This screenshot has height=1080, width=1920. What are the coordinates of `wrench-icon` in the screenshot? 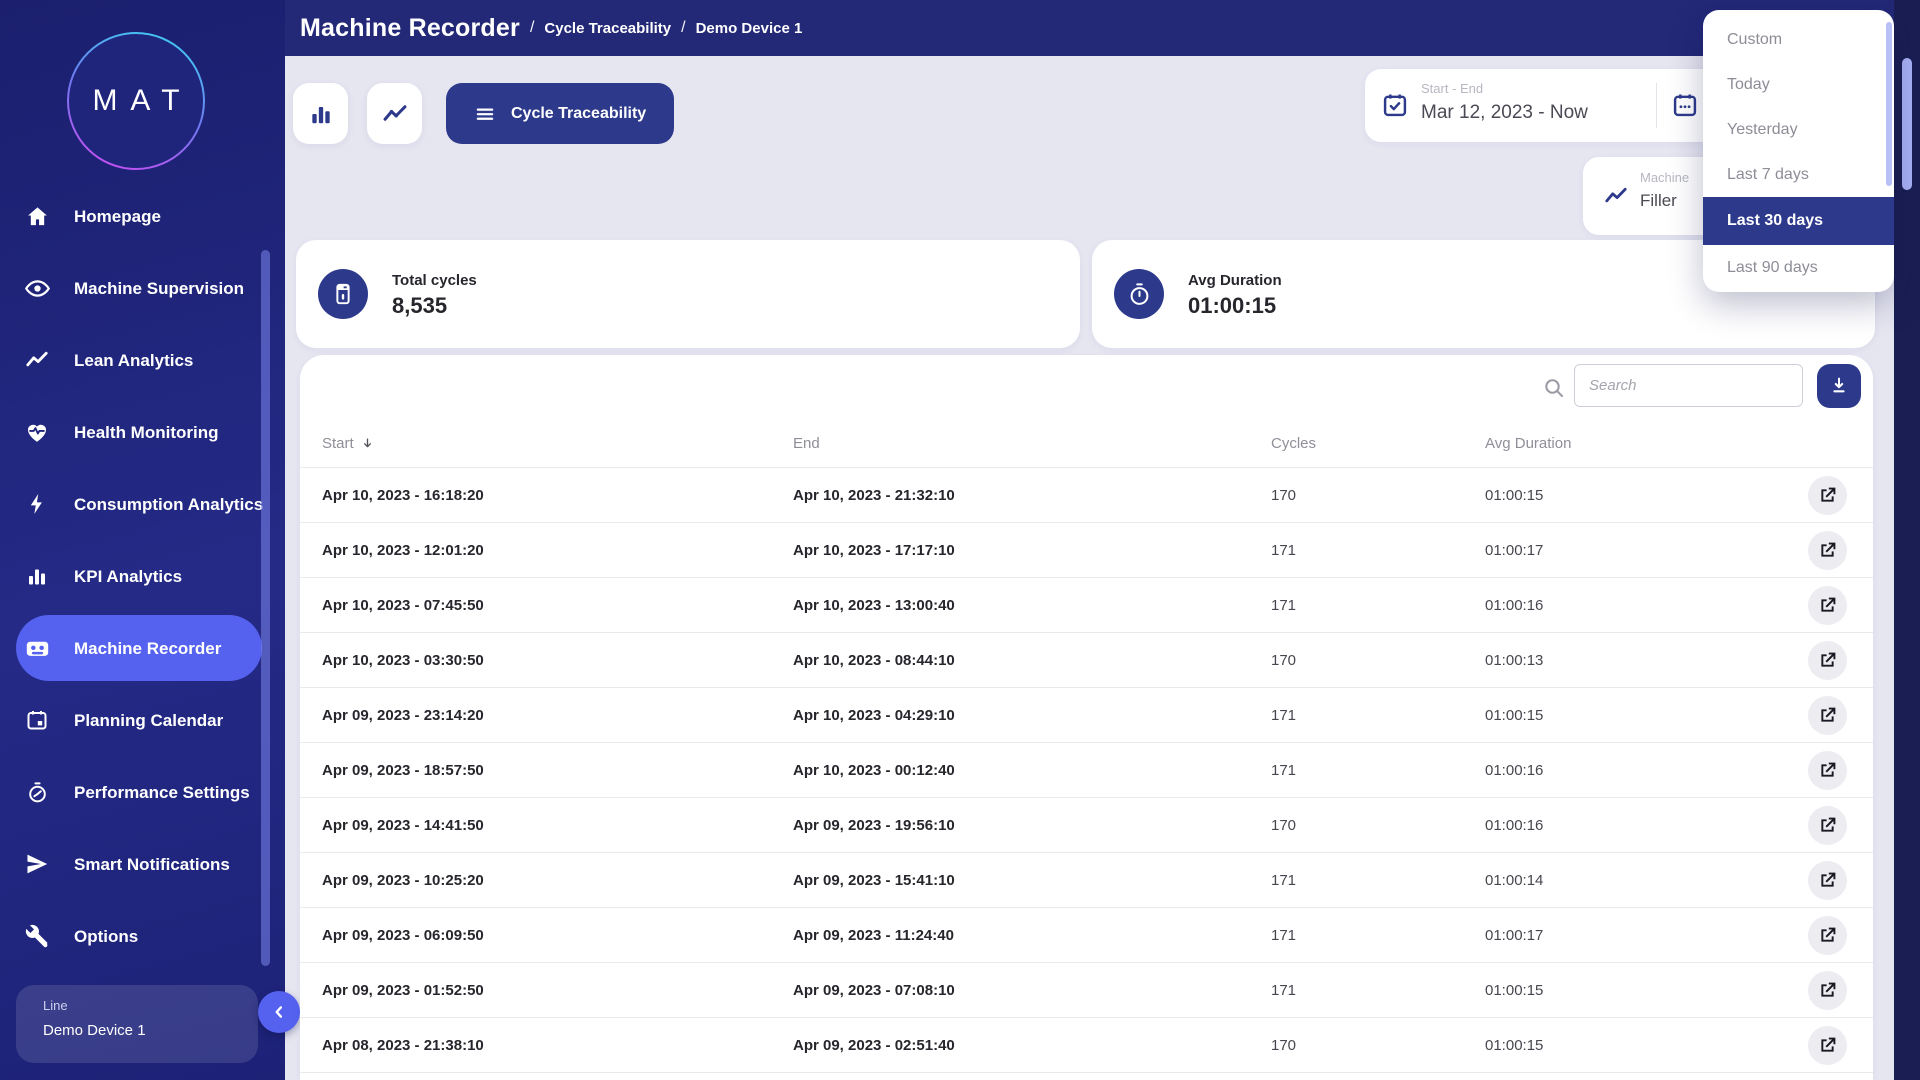 It's located at (37, 936).